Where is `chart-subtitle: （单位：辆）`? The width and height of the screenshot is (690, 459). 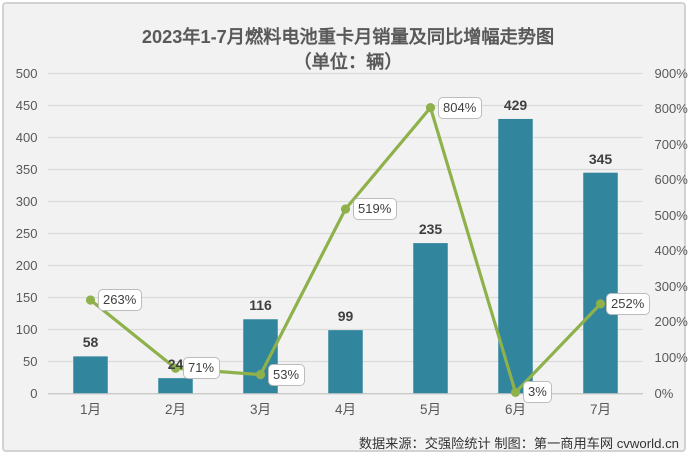
chart-subtitle: （单位：辆） is located at coordinates (348, 62).